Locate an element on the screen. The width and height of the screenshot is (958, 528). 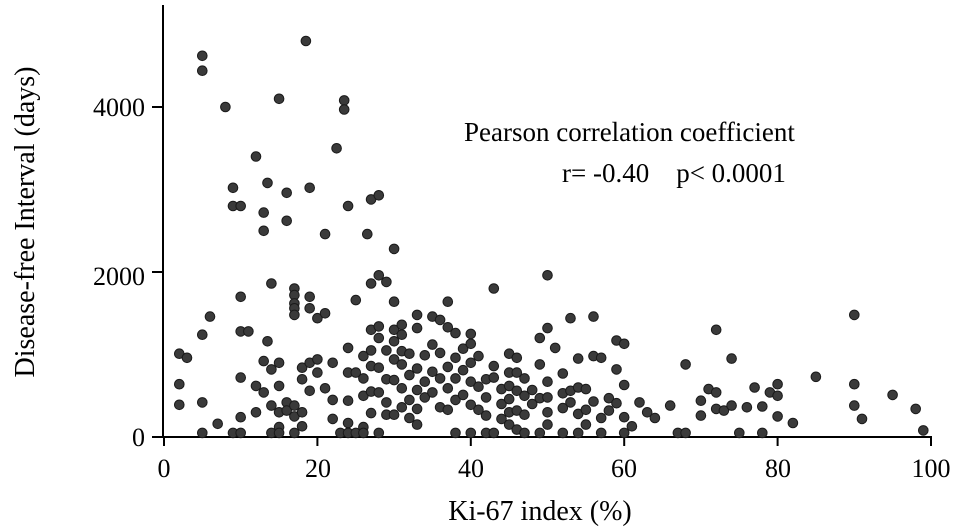
pearson-annotation-line2: r= -0.40 p< 0.0001 is located at coordinates (674, 173).